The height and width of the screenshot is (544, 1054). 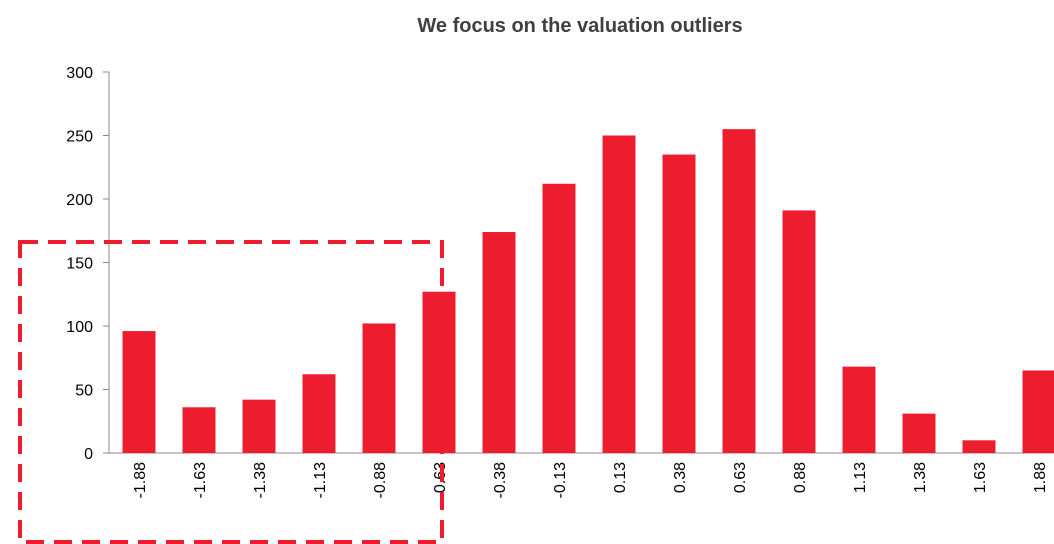 What do you see at coordinates (1040, 477) in the screenshot?
I see `x-tick-label: 1.88` at bounding box center [1040, 477].